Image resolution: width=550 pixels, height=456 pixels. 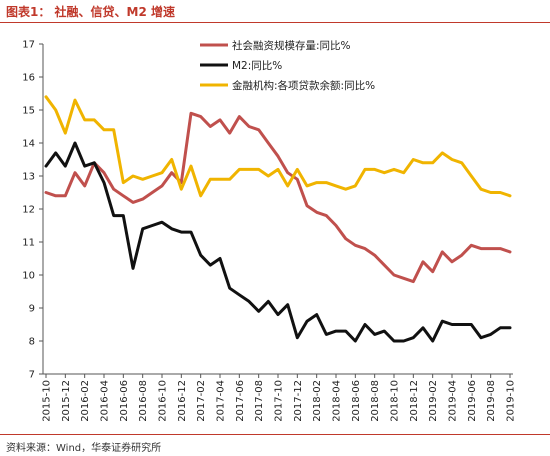 I want to click on legend-label: 社会融资规模存量:同比%, so click(x=291, y=45).